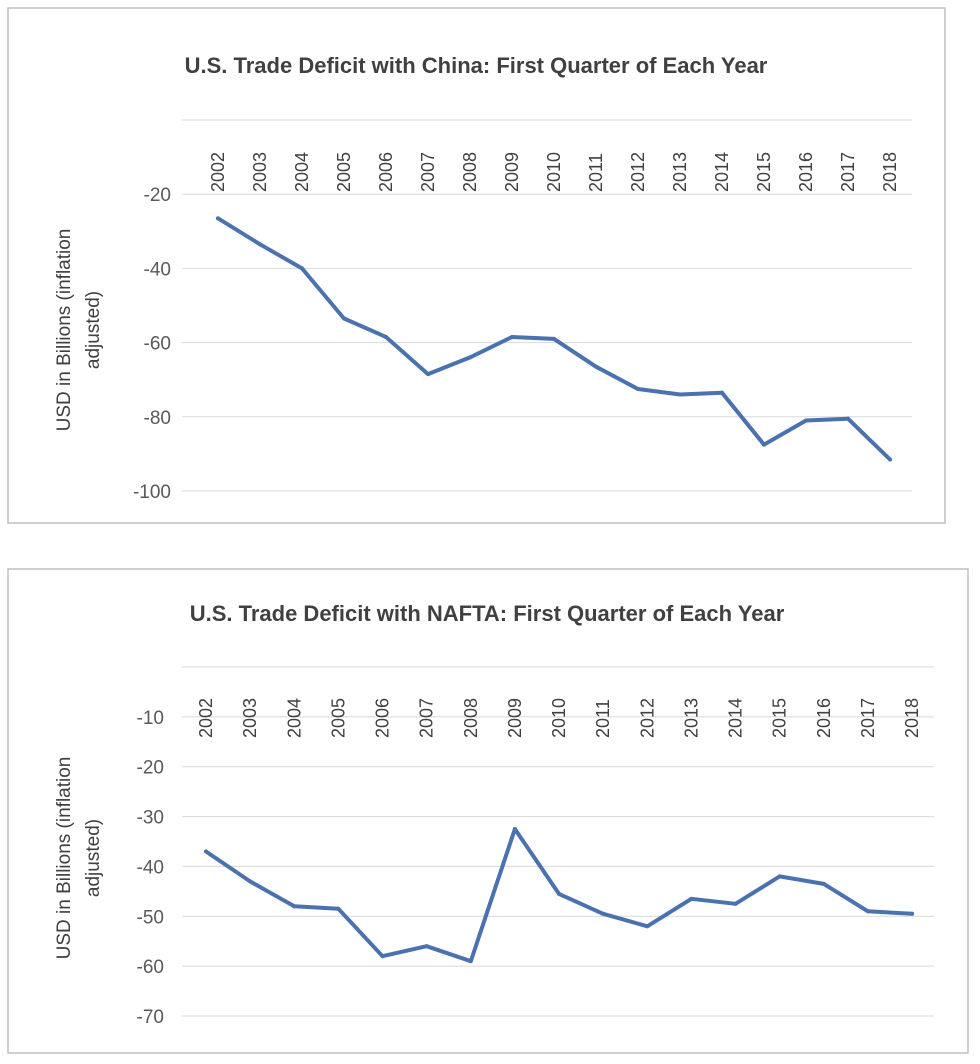 The image size is (980, 1064). What do you see at coordinates (680, 172) in the screenshot?
I see `china-x-tick-label: 2013` at bounding box center [680, 172].